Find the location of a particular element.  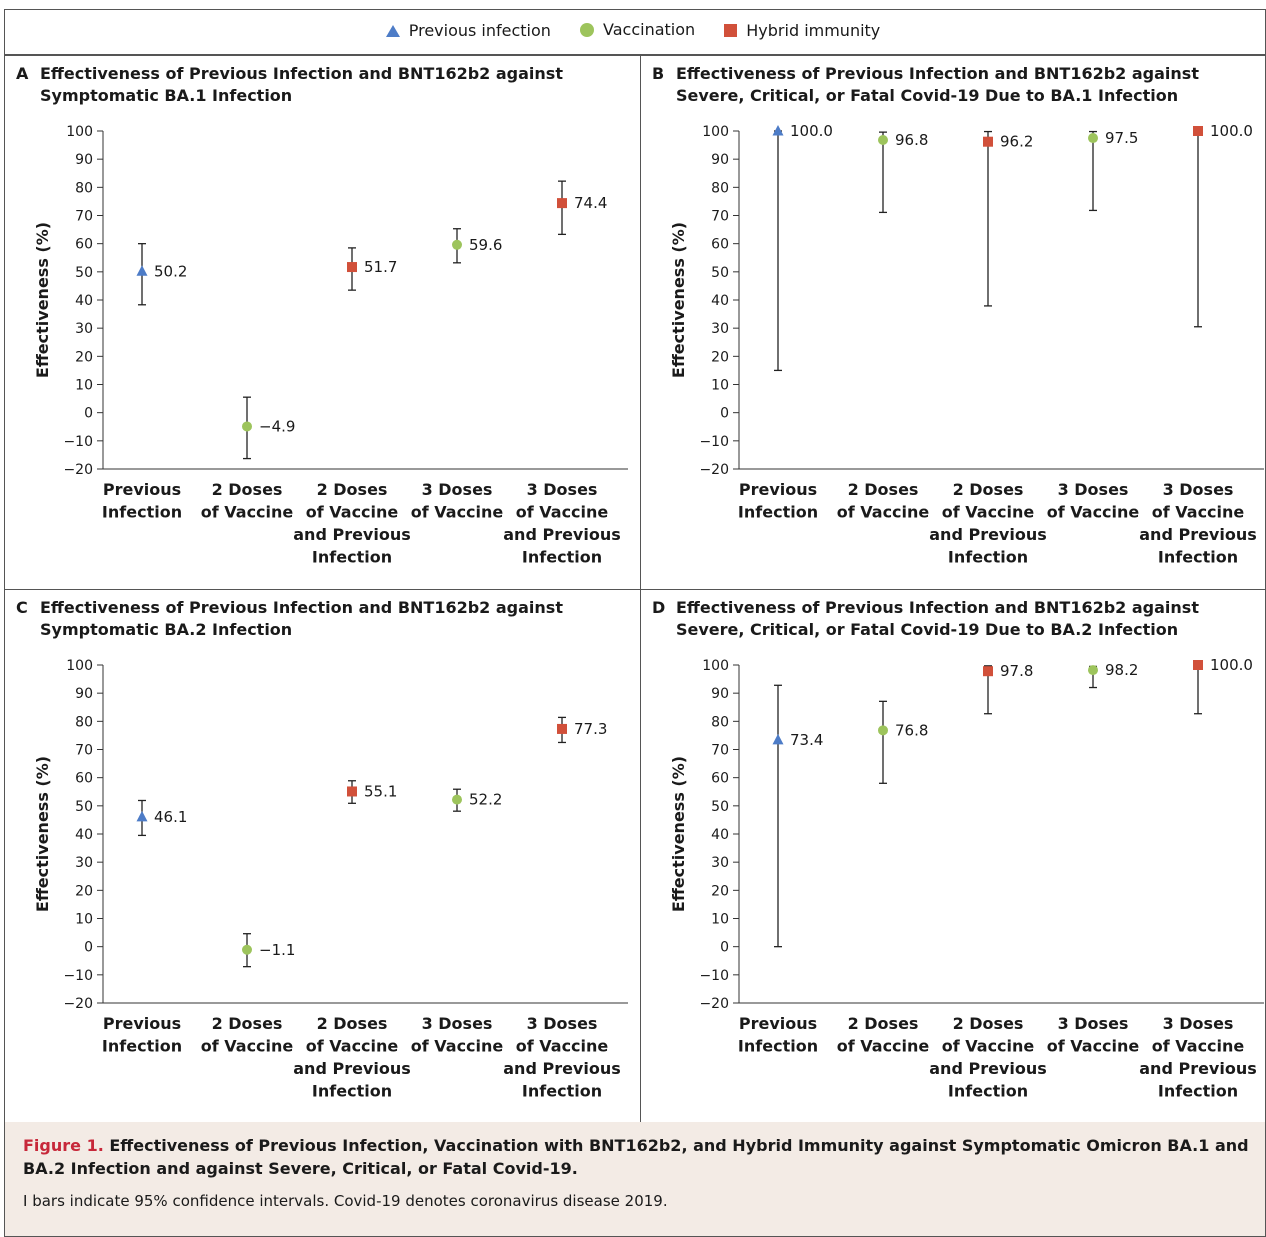

data-label: 97.8 is located at coordinates (1016, 671).